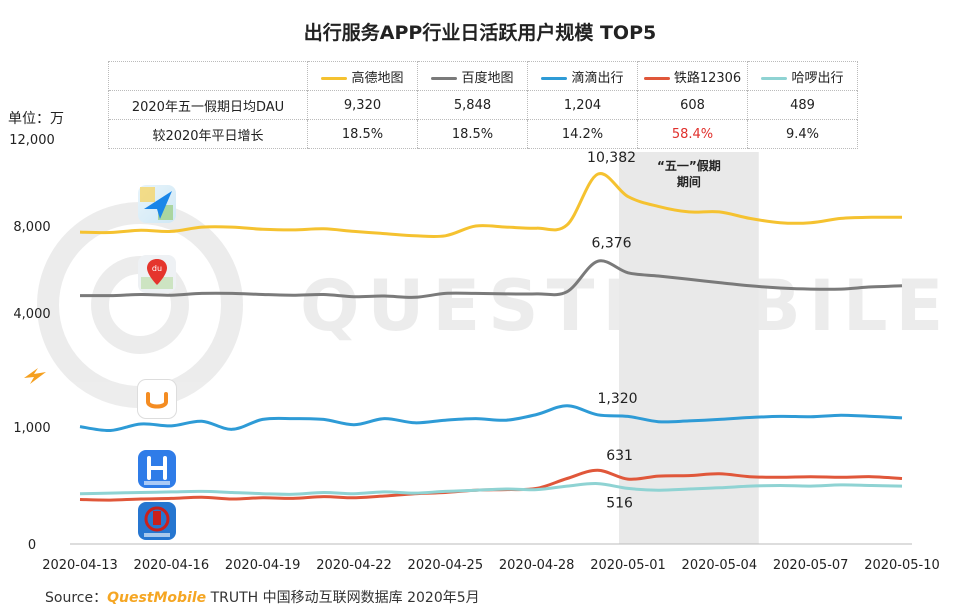  Describe the element at coordinates (619, 456) in the screenshot. I see `peak-label: 631` at that location.